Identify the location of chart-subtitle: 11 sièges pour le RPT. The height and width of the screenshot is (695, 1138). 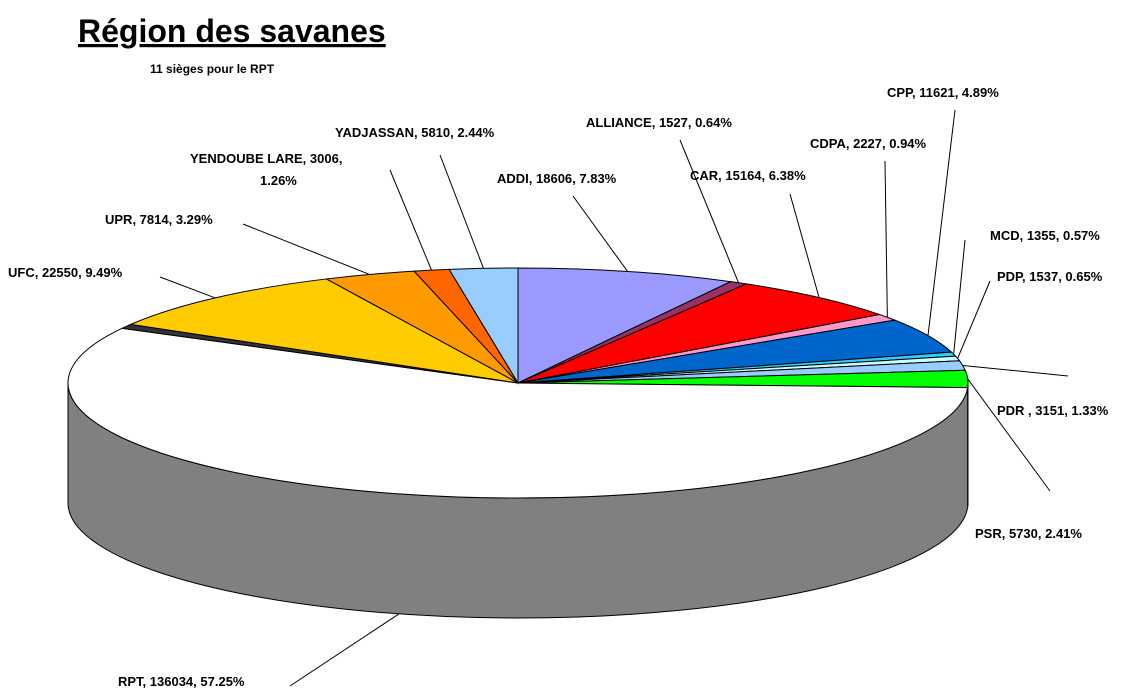
(212, 69).